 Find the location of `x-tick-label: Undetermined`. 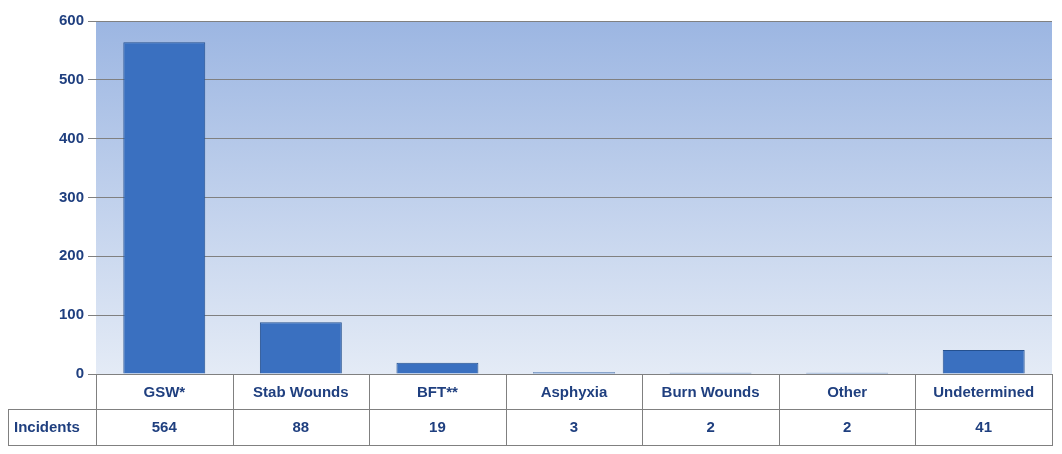

x-tick-label: Undetermined is located at coordinates (984, 392).